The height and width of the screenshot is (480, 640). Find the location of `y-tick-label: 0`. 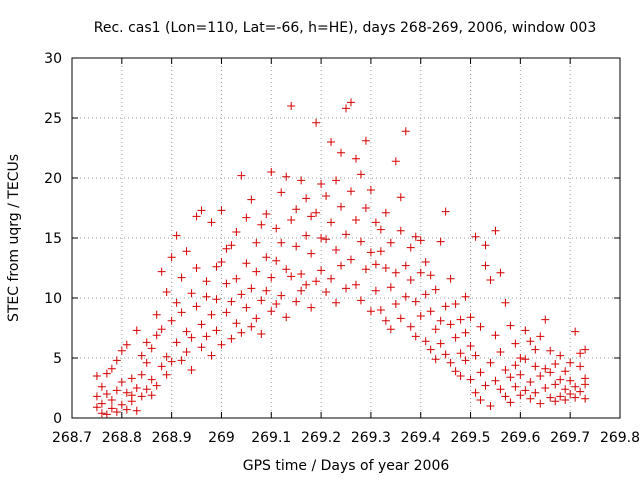

y-tick-label: 0 is located at coordinates (57, 419).